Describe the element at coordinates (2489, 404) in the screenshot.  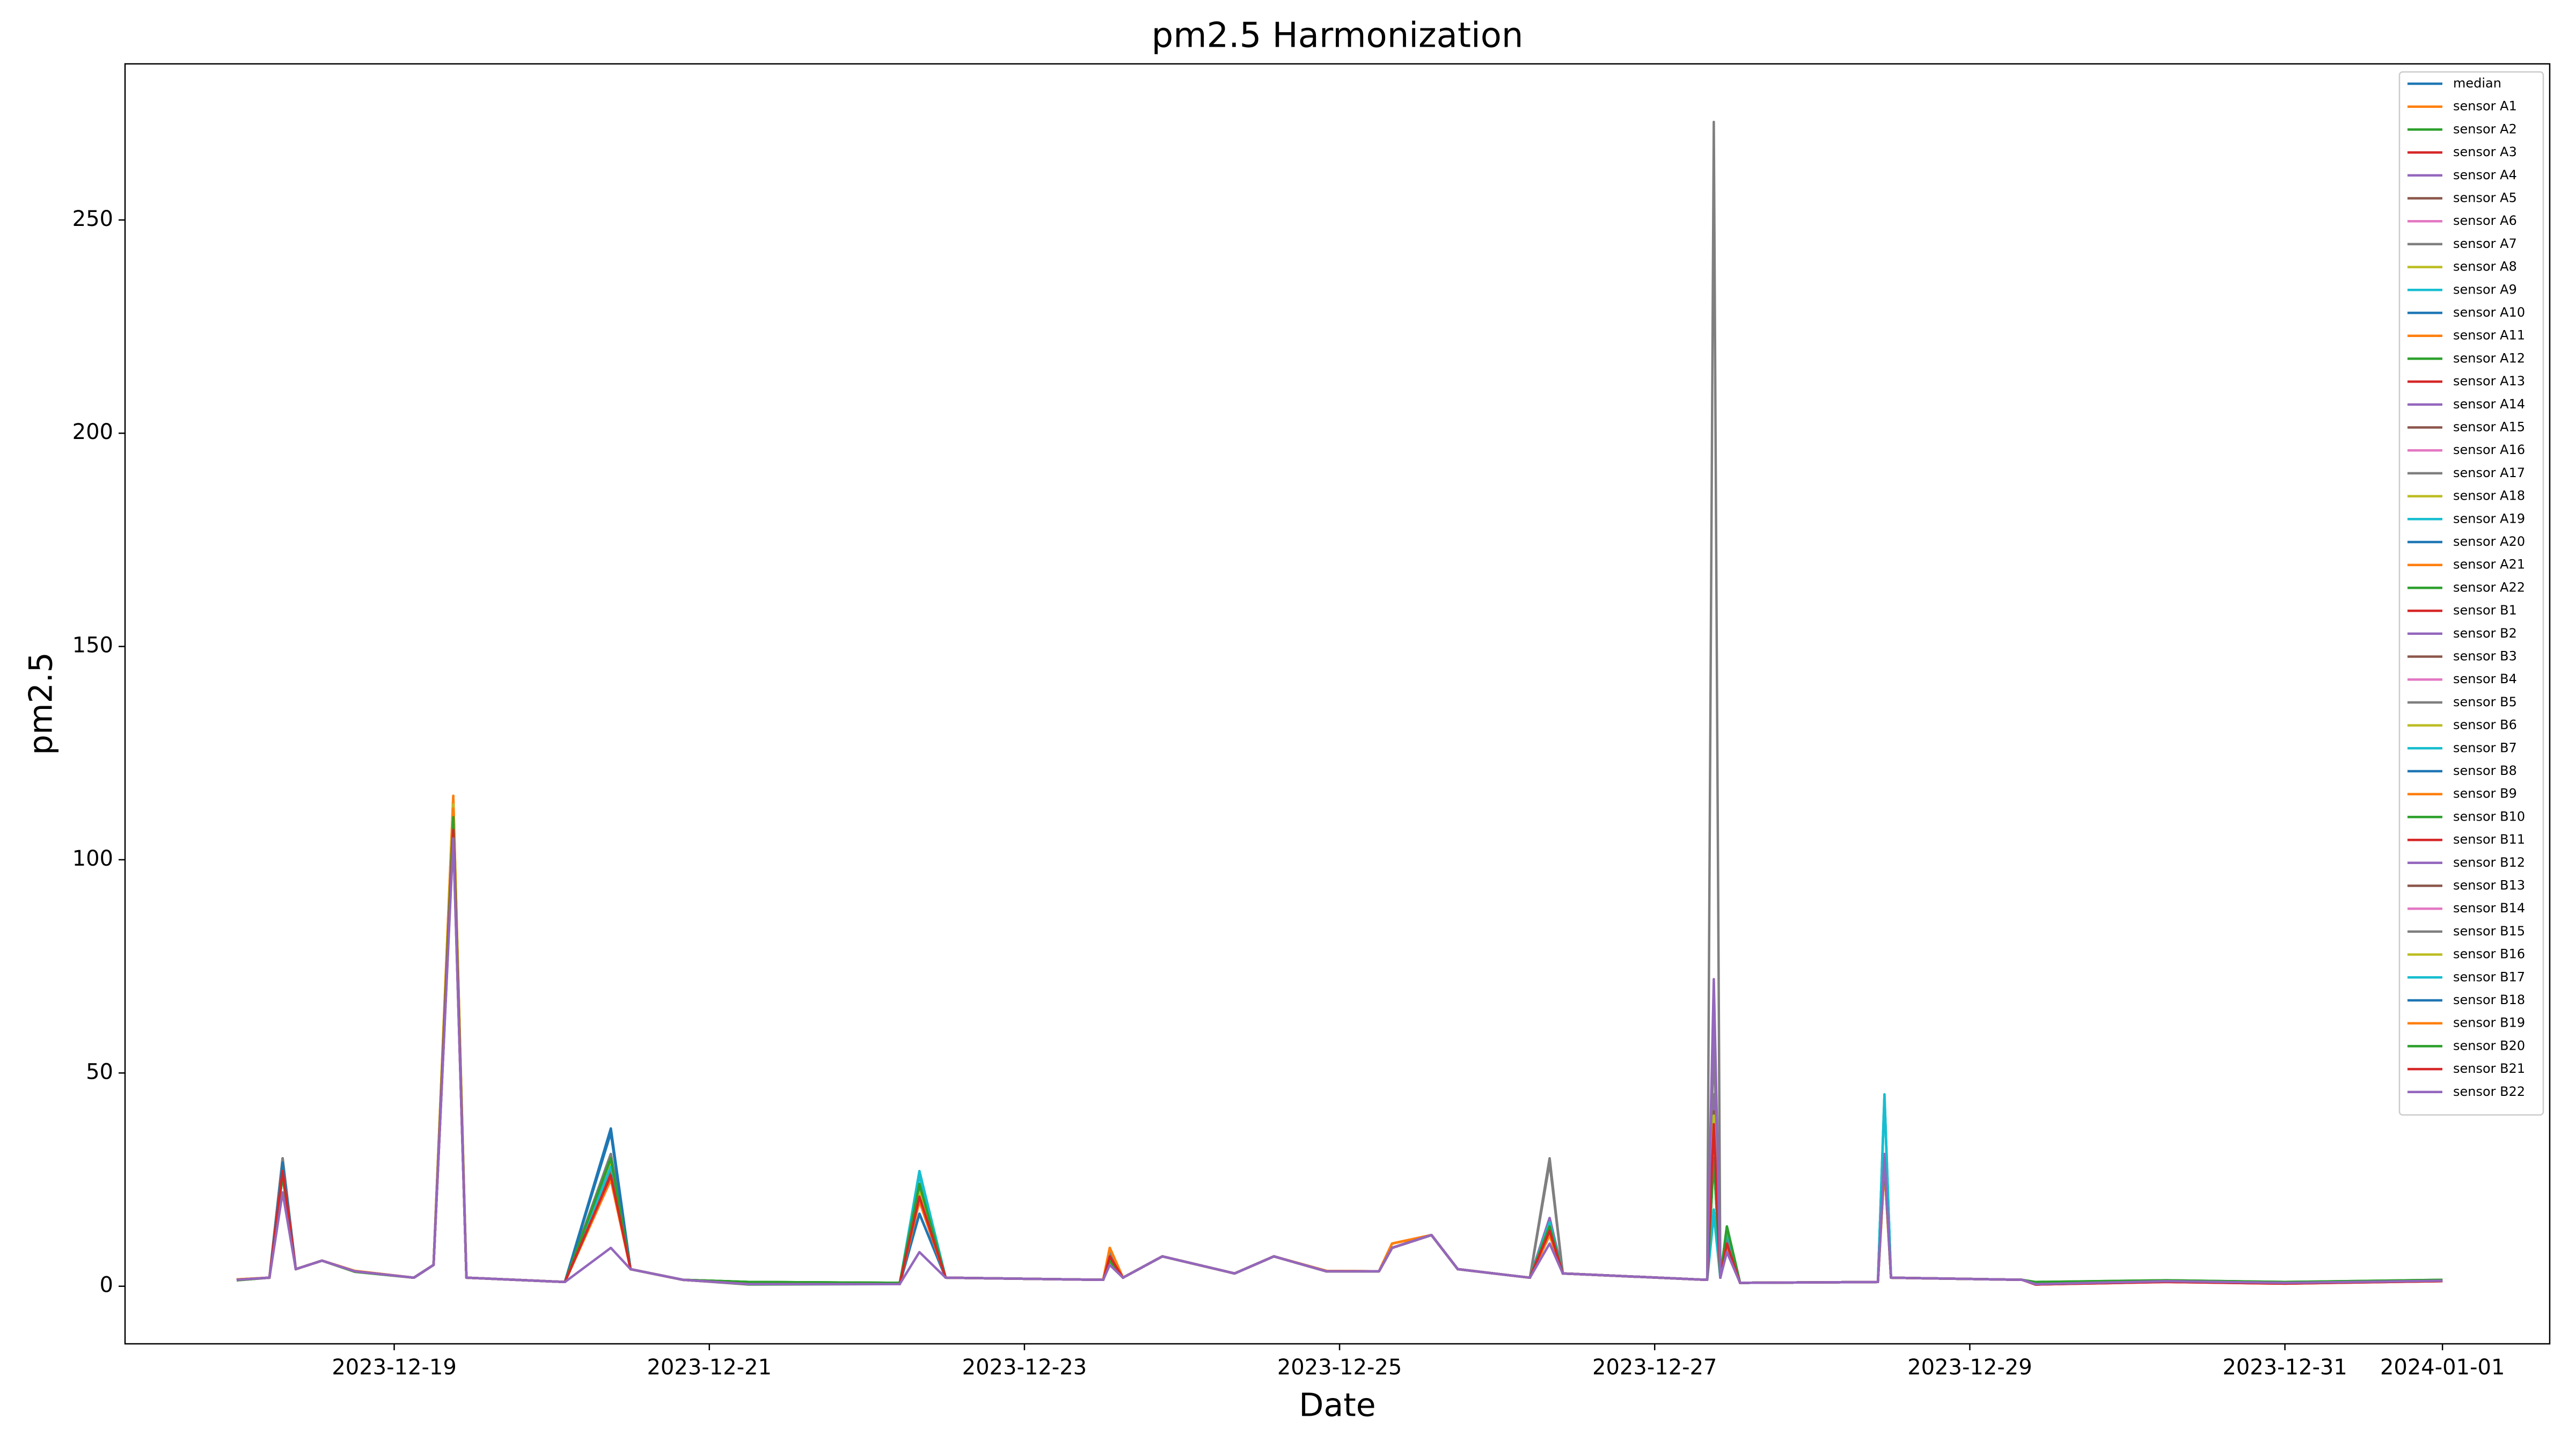
I see `legend-label: sensor A14` at that location.